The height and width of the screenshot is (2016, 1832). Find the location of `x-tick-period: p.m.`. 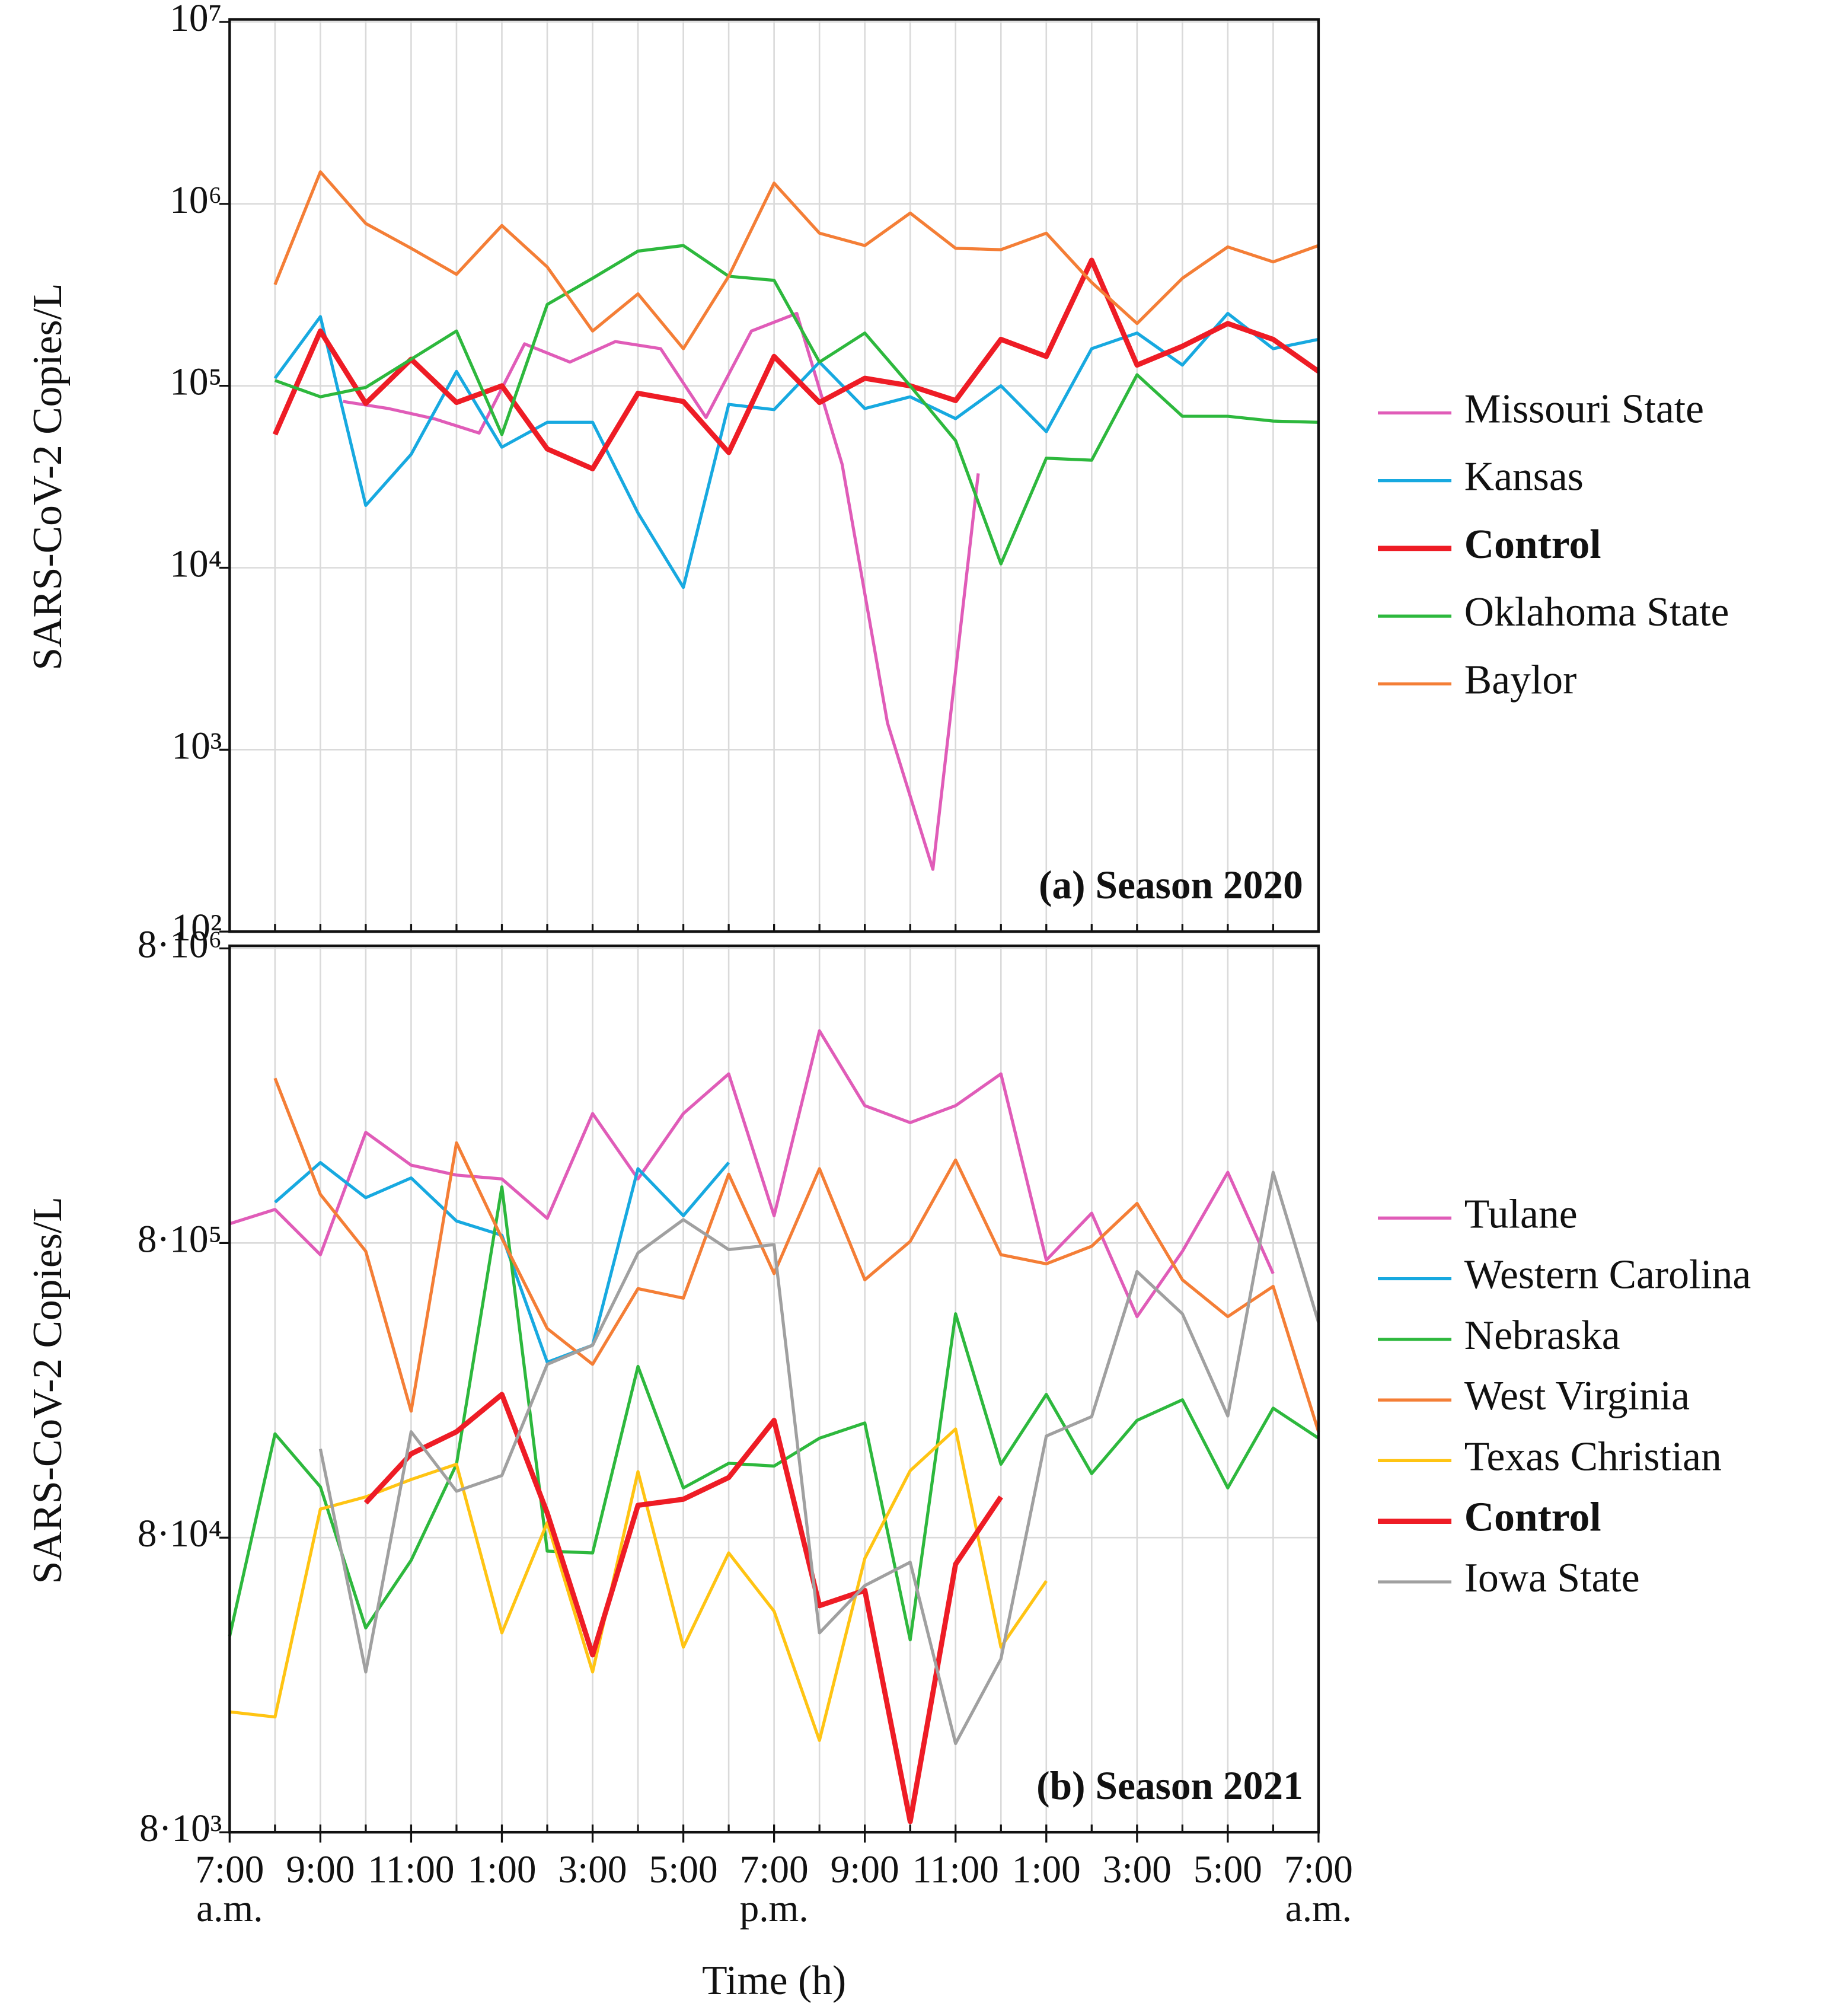

x-tick-period: p.m. is located at coordinates (774, 1908).